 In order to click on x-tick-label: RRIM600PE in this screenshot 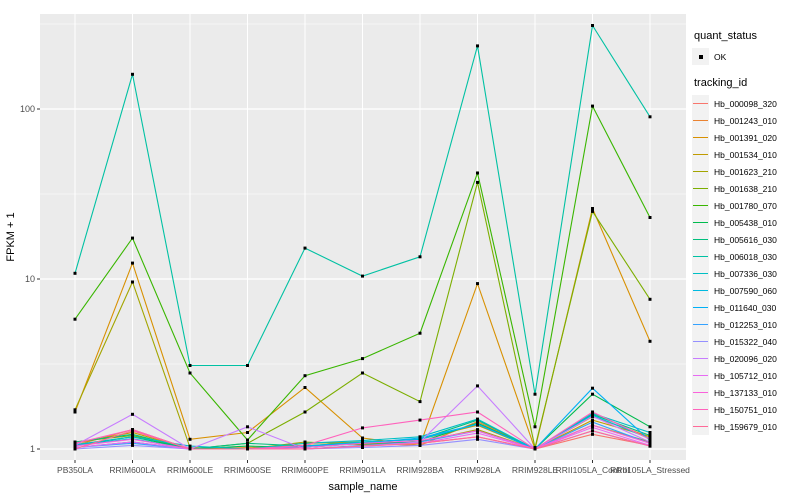, I will do `click(305, 470)`.